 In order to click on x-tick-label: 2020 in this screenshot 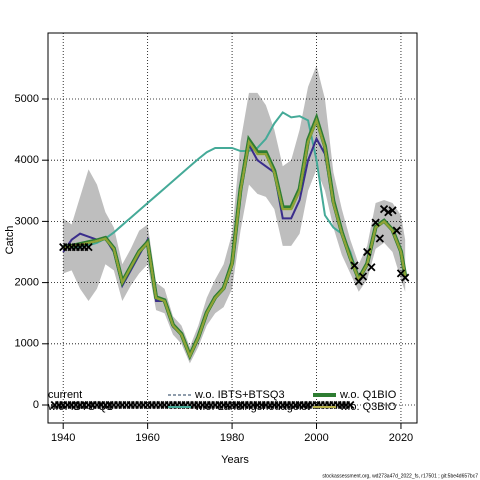, I will do `click(401, 438)`.